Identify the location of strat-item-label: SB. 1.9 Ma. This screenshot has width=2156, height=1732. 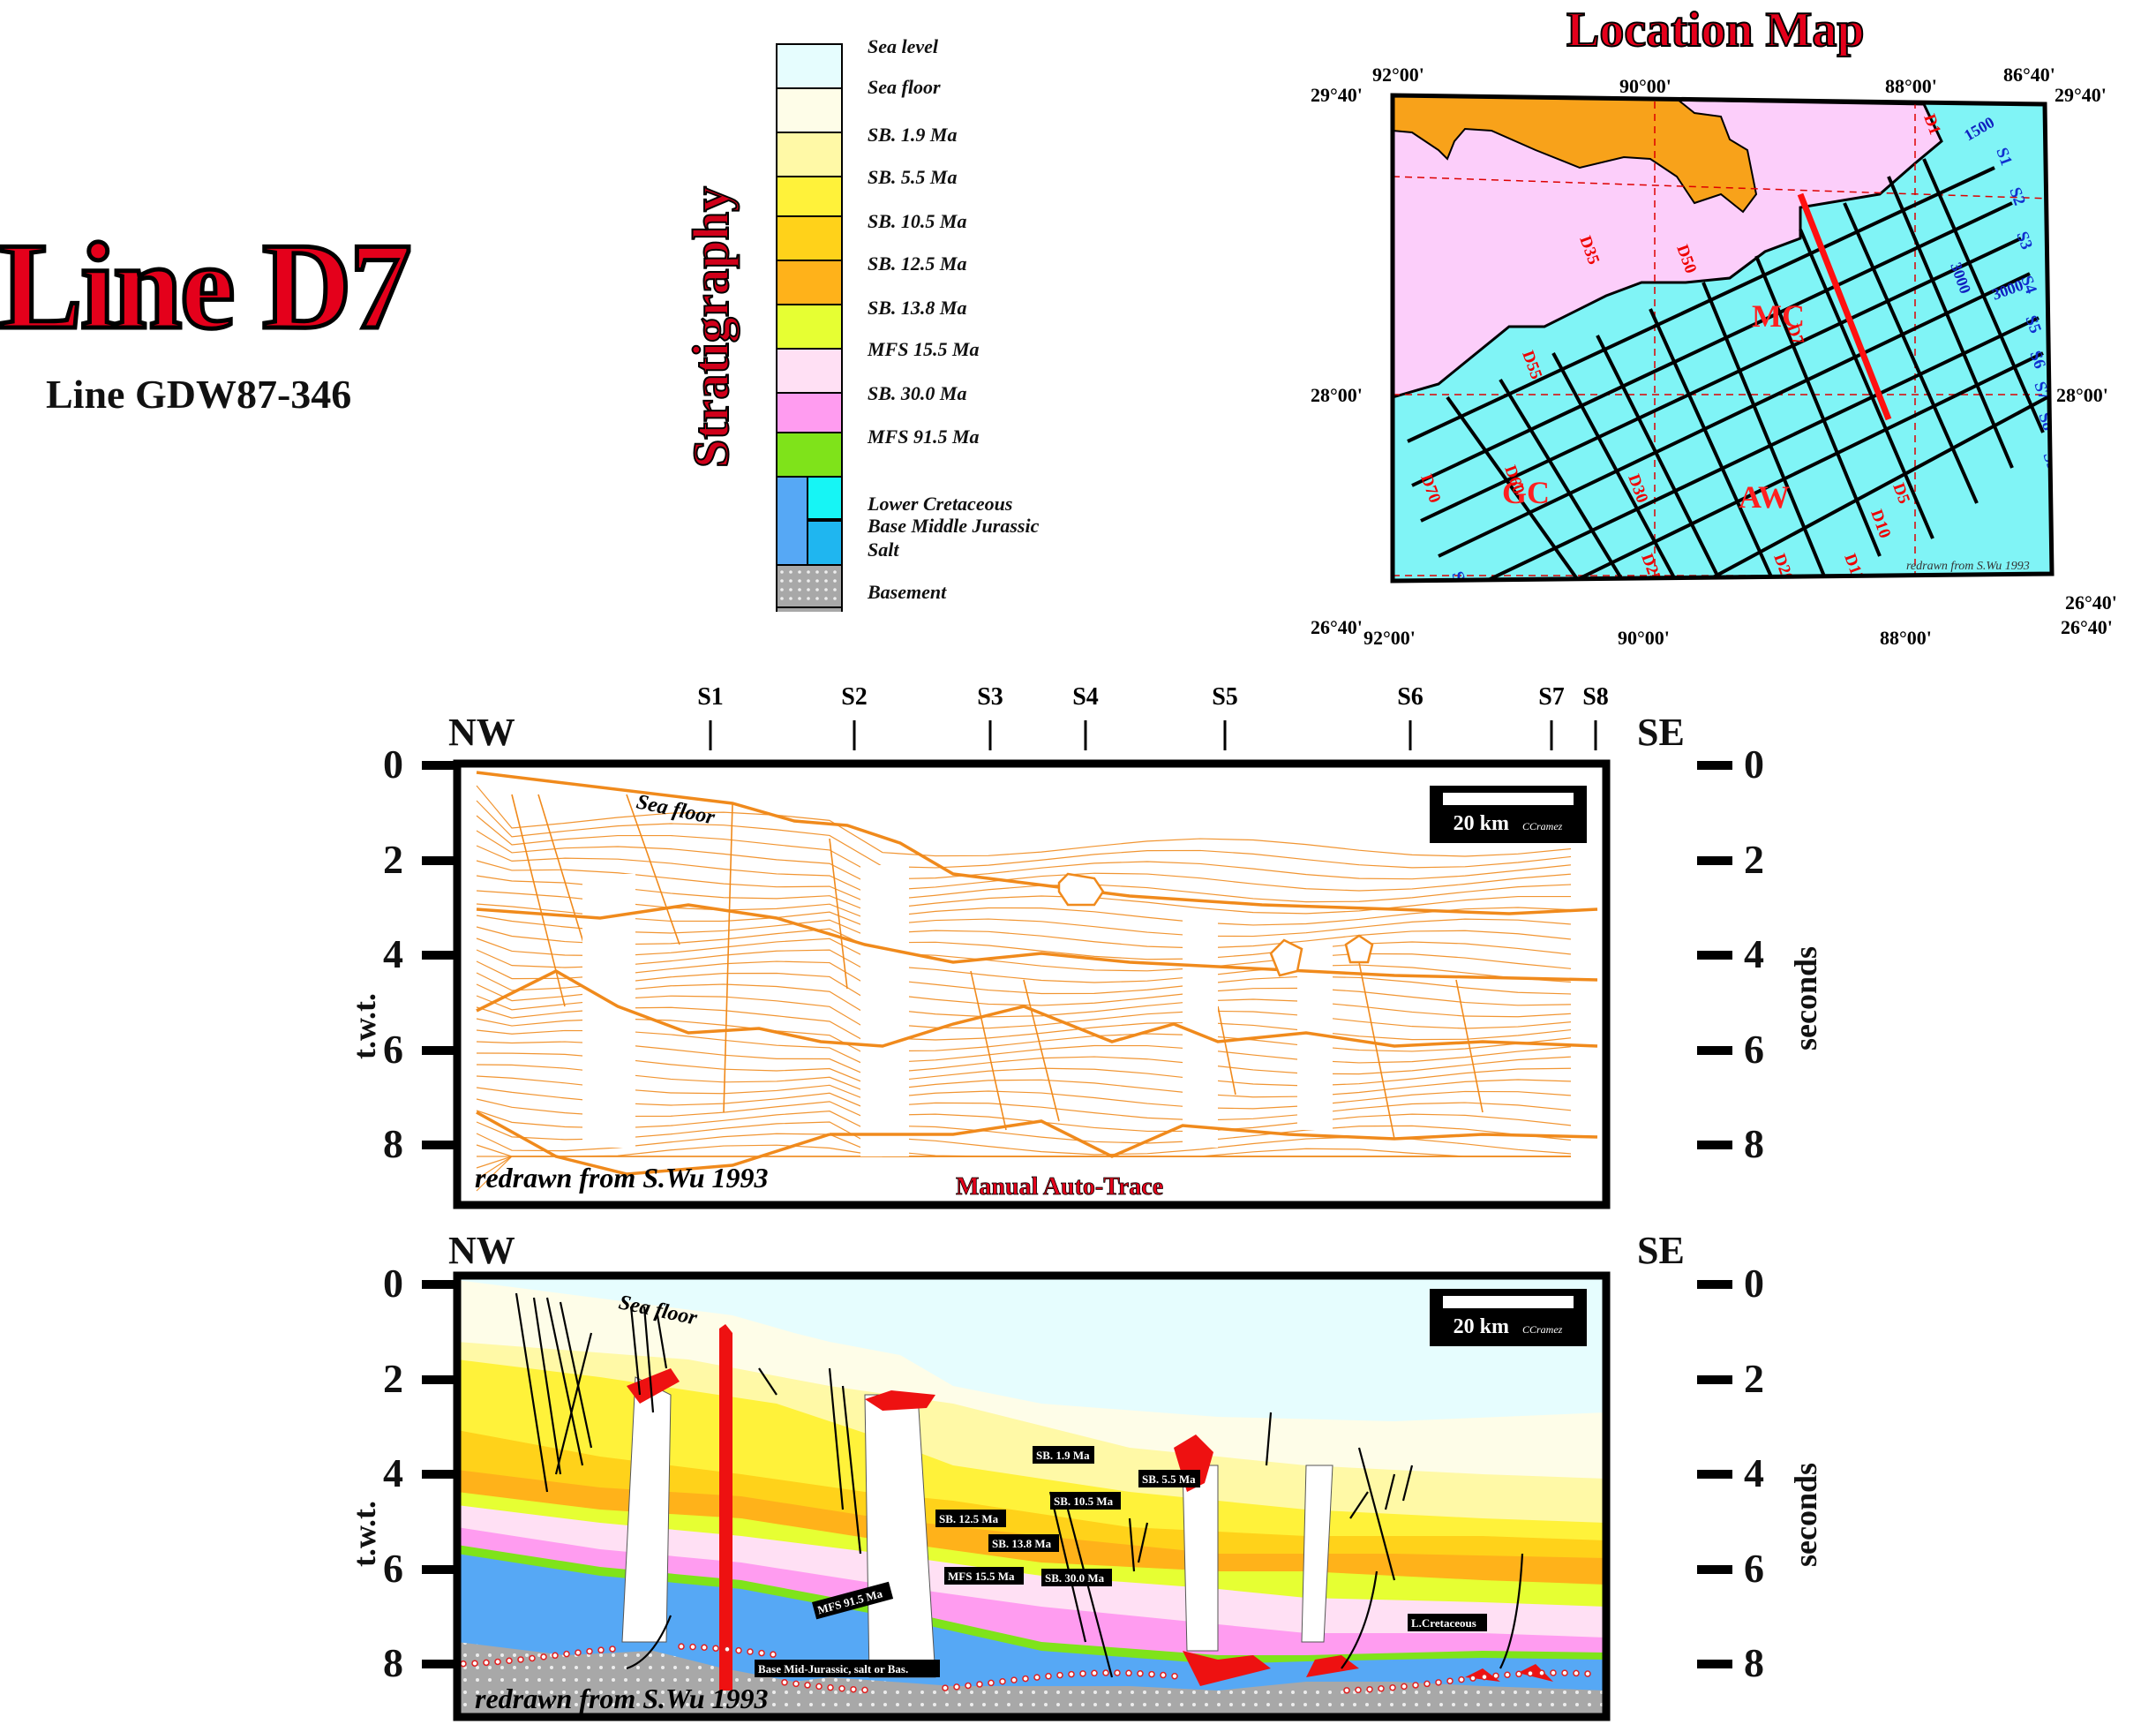
(913, 135).